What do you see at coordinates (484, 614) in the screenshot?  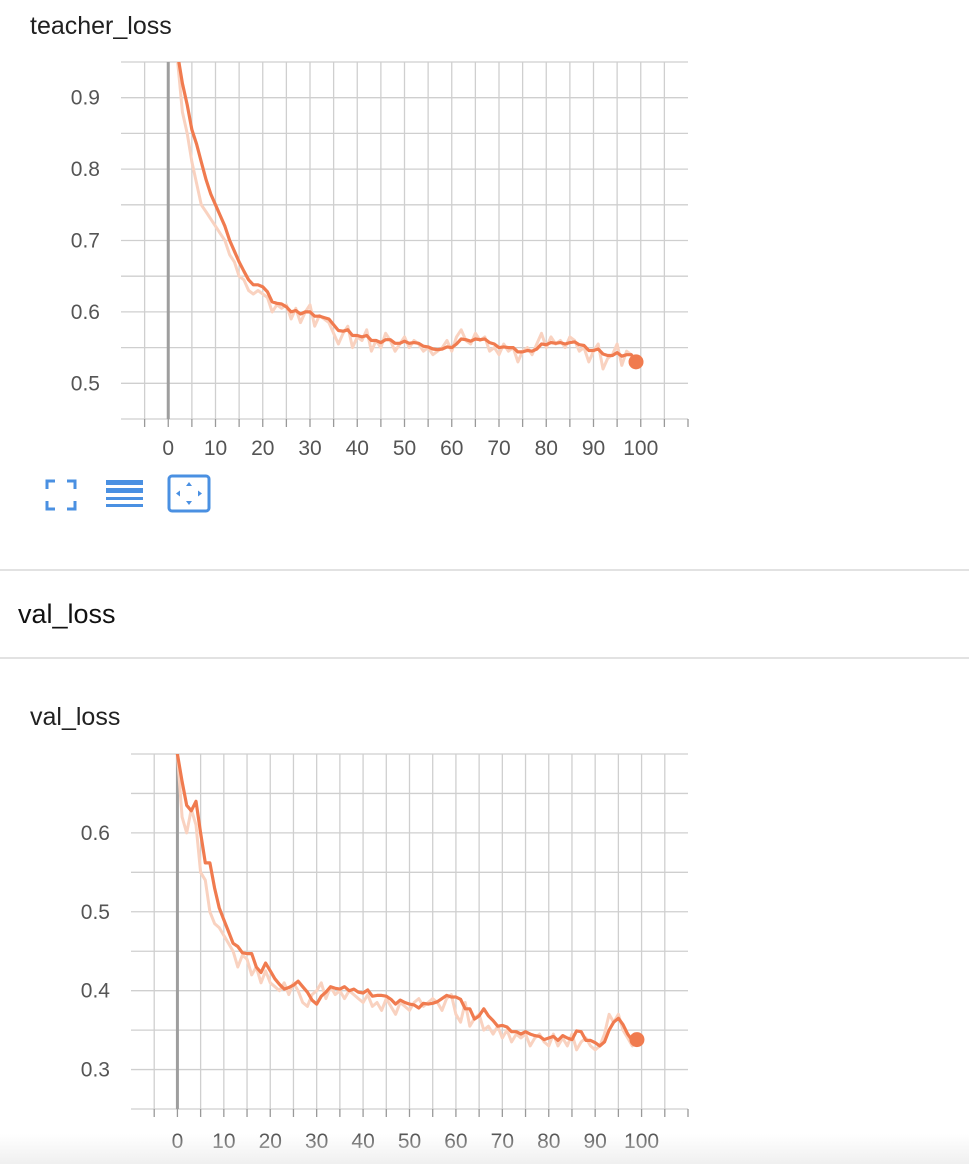 I see `section-header: val_loss` at bounding box center [484, 614].